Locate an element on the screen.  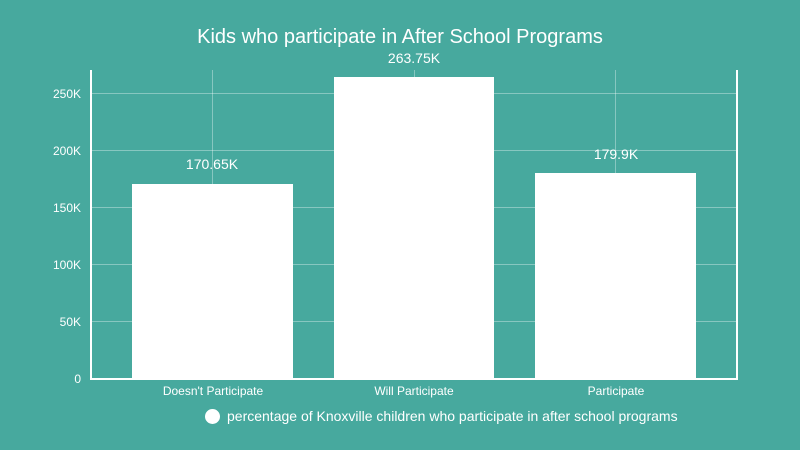
y-tick: 100K is located at coordinates (66, 265).